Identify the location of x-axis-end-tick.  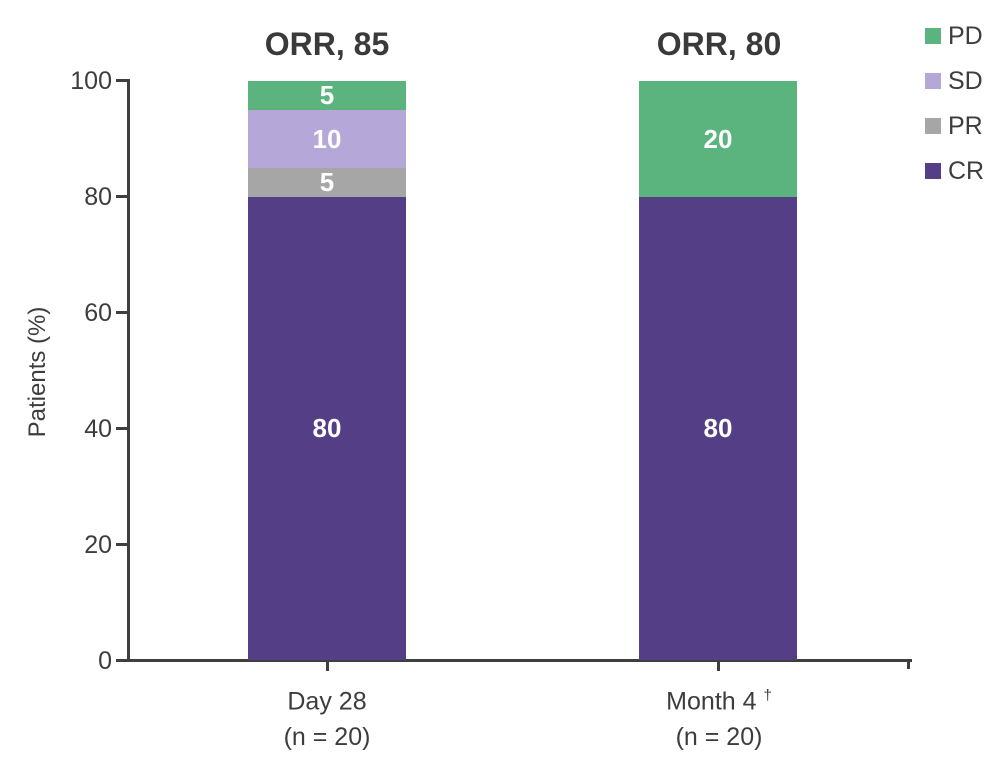
(908, 664).